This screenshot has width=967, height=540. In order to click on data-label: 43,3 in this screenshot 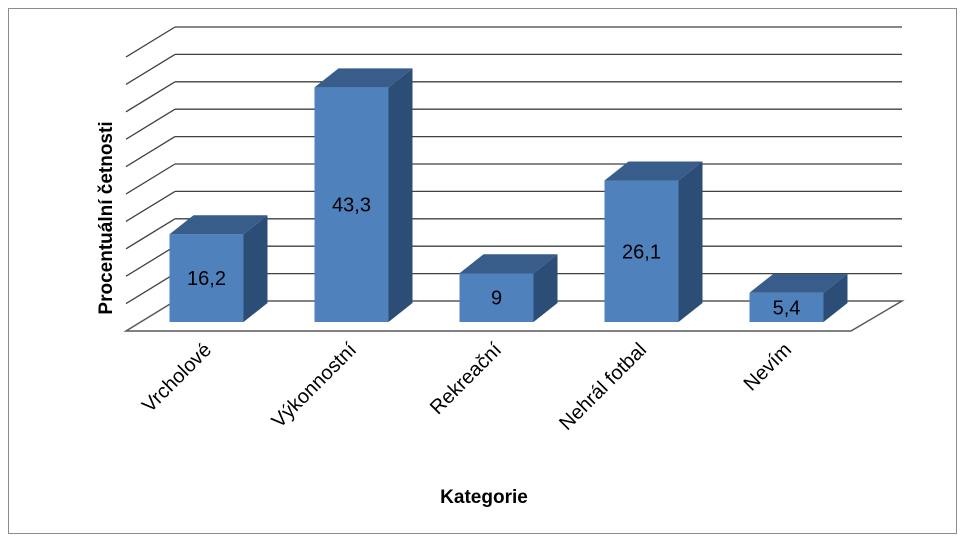, I will do `click(351, 206)`.